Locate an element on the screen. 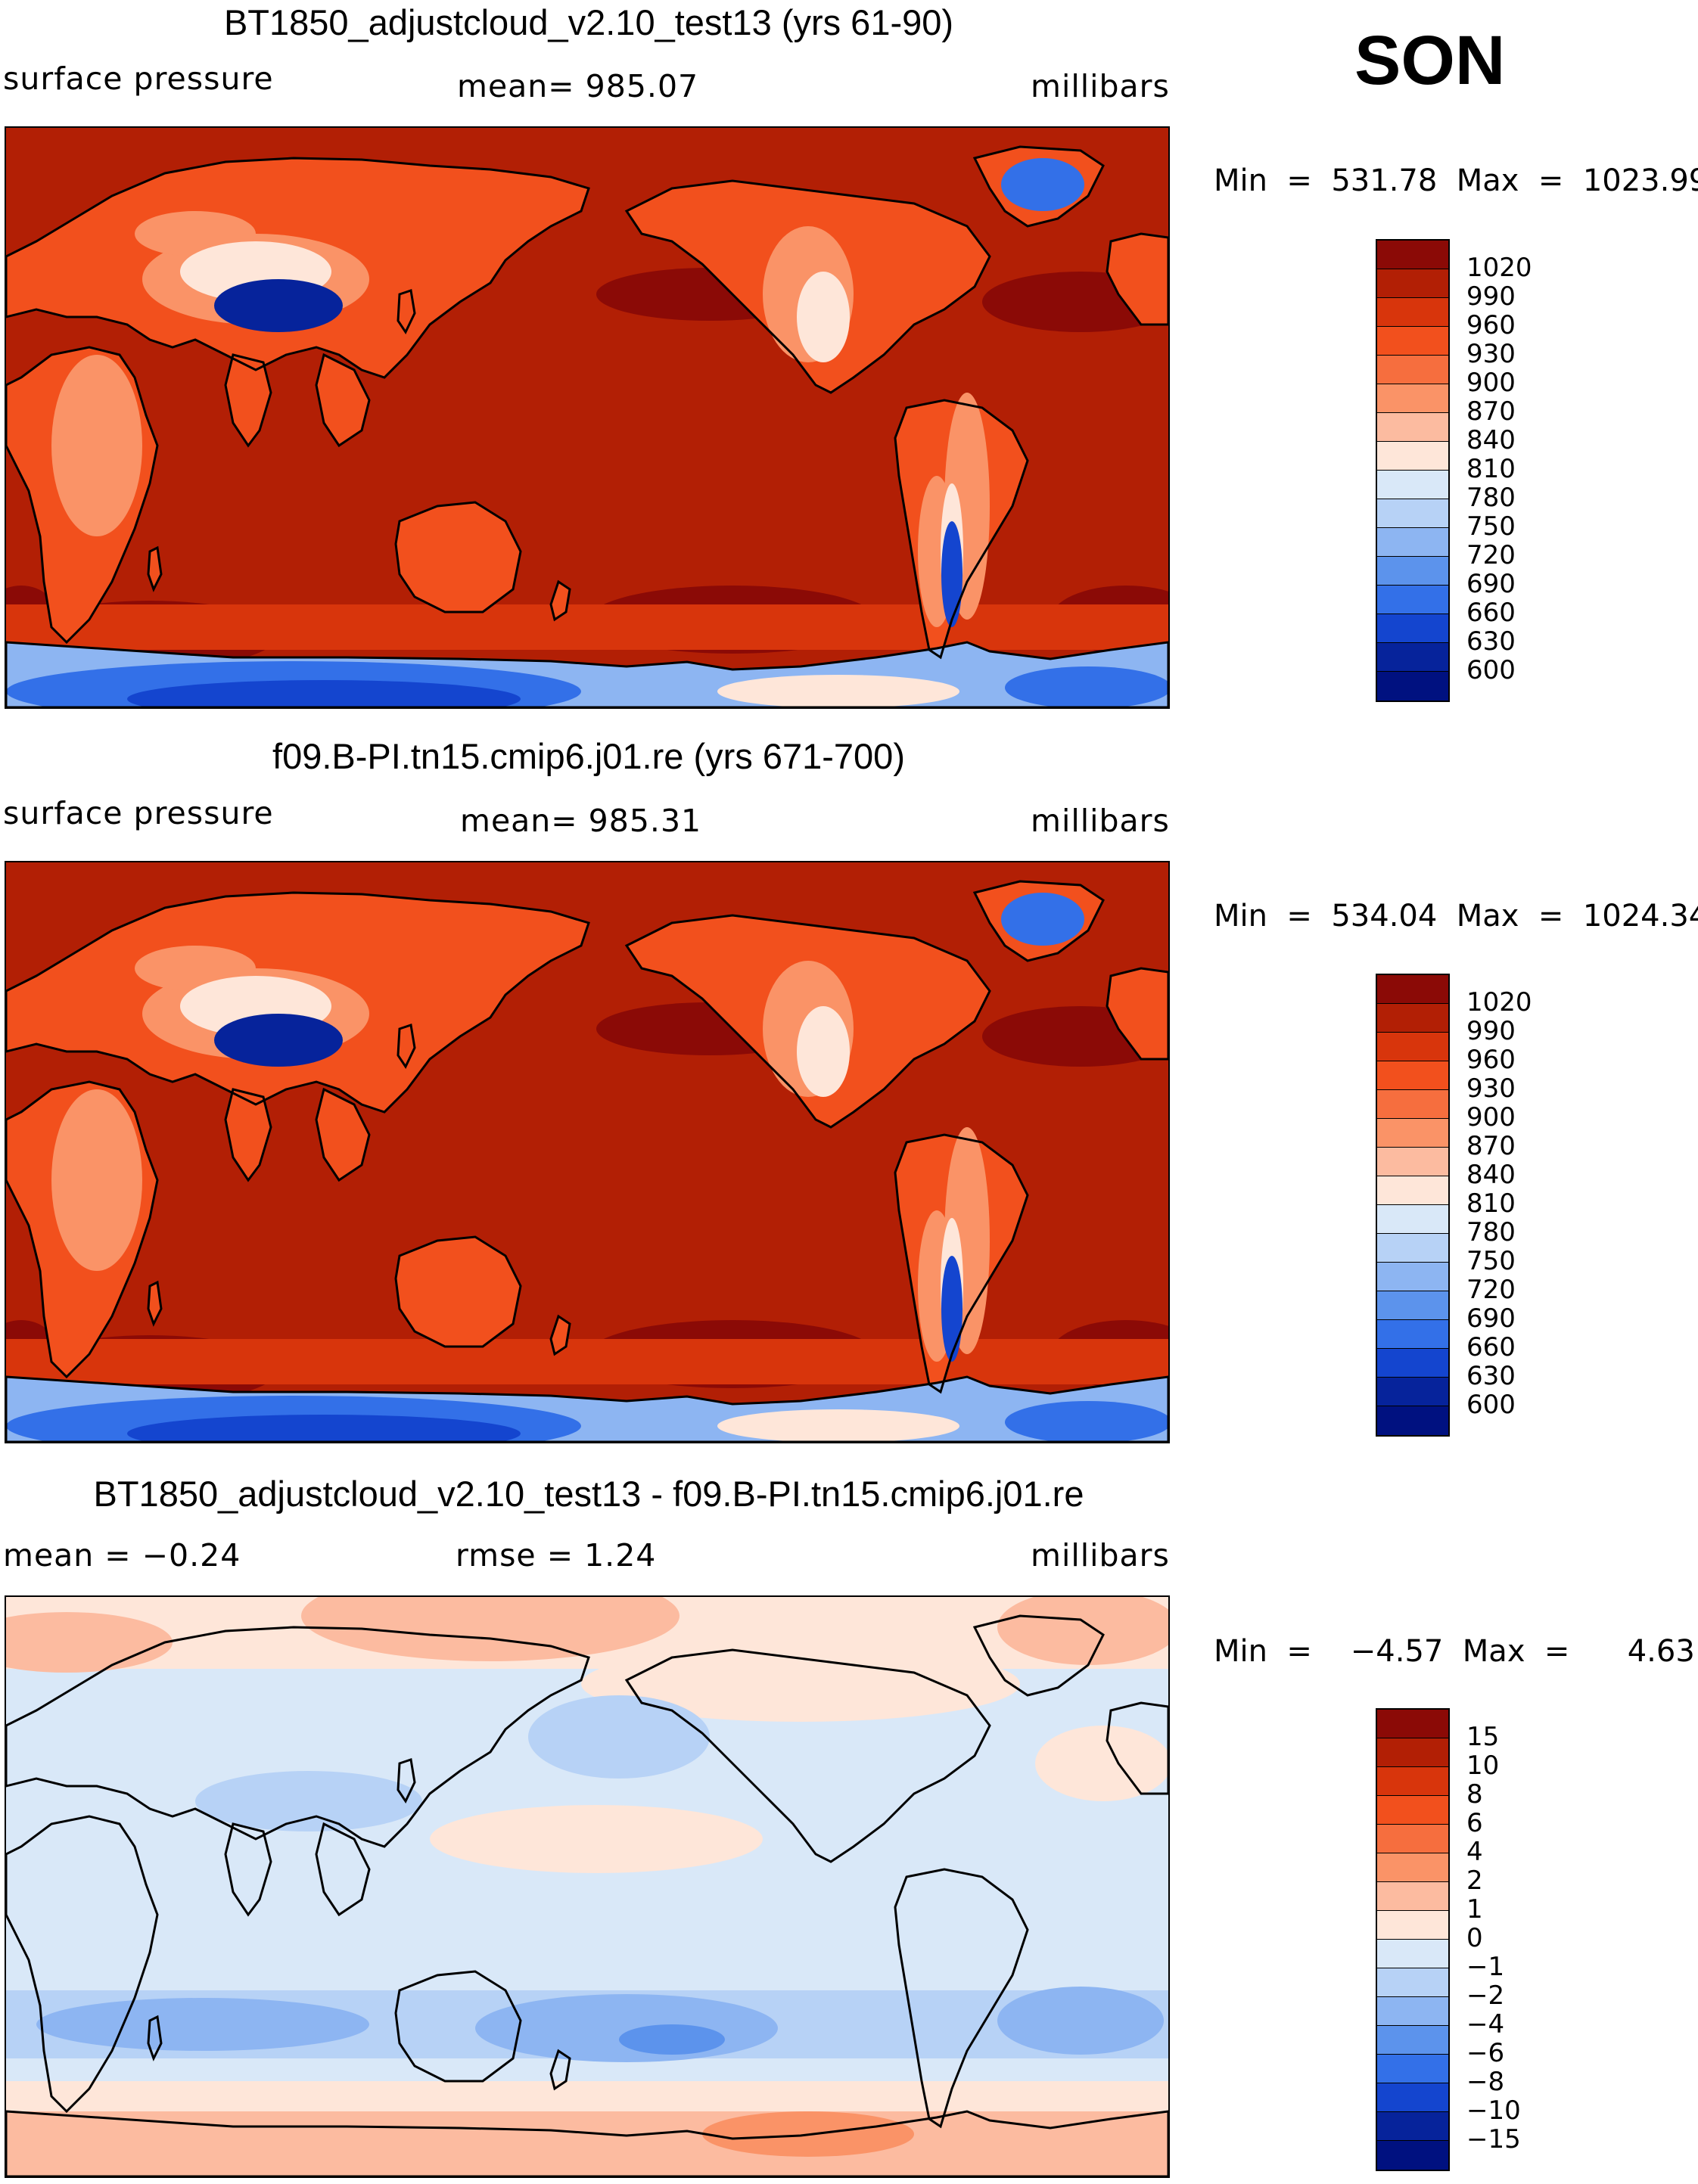 This screenshot has height=2184, width=1698. colorbar-level-label: 600 is located at coordinates (1491, 1405).